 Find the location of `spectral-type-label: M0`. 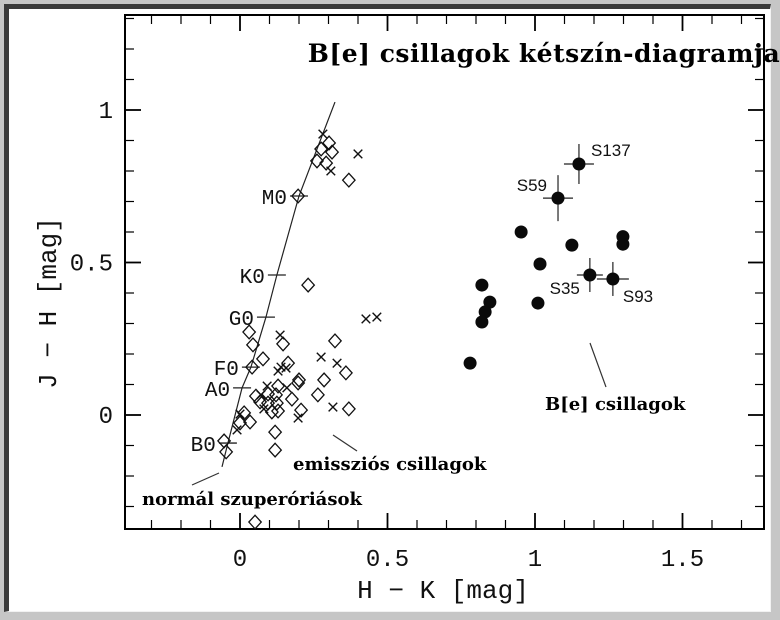

spectral-type-label: M0 is located at coordinates (274, 199).